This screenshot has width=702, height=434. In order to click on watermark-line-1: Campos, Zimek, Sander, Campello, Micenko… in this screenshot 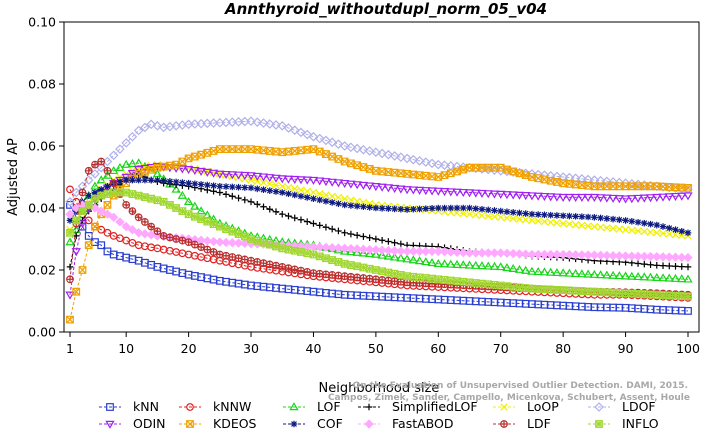, I will do `click(509, 398)`.